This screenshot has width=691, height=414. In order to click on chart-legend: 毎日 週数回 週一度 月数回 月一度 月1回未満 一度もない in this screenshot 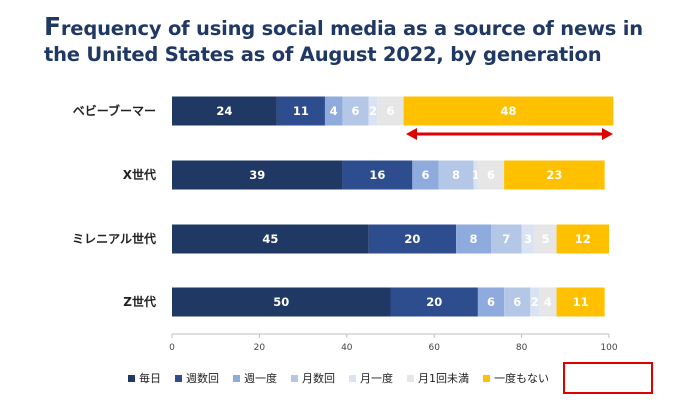, I will do `click(338, 378)`.